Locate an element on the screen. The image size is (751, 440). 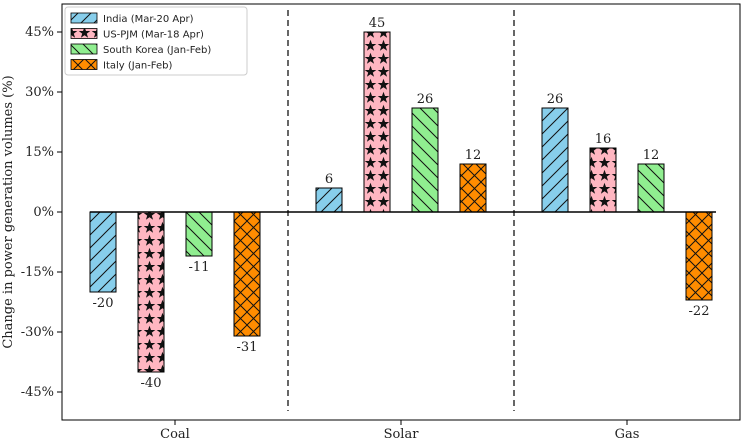
y-tick-label: 15% is located at coordinates (39, 152).